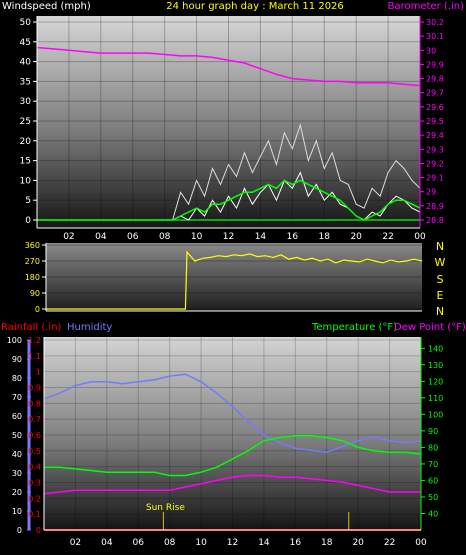 The width and height of the screenshot is (466, 555). I want to click on rainfall-y-tick-label: 1.1, so click(34, 356).